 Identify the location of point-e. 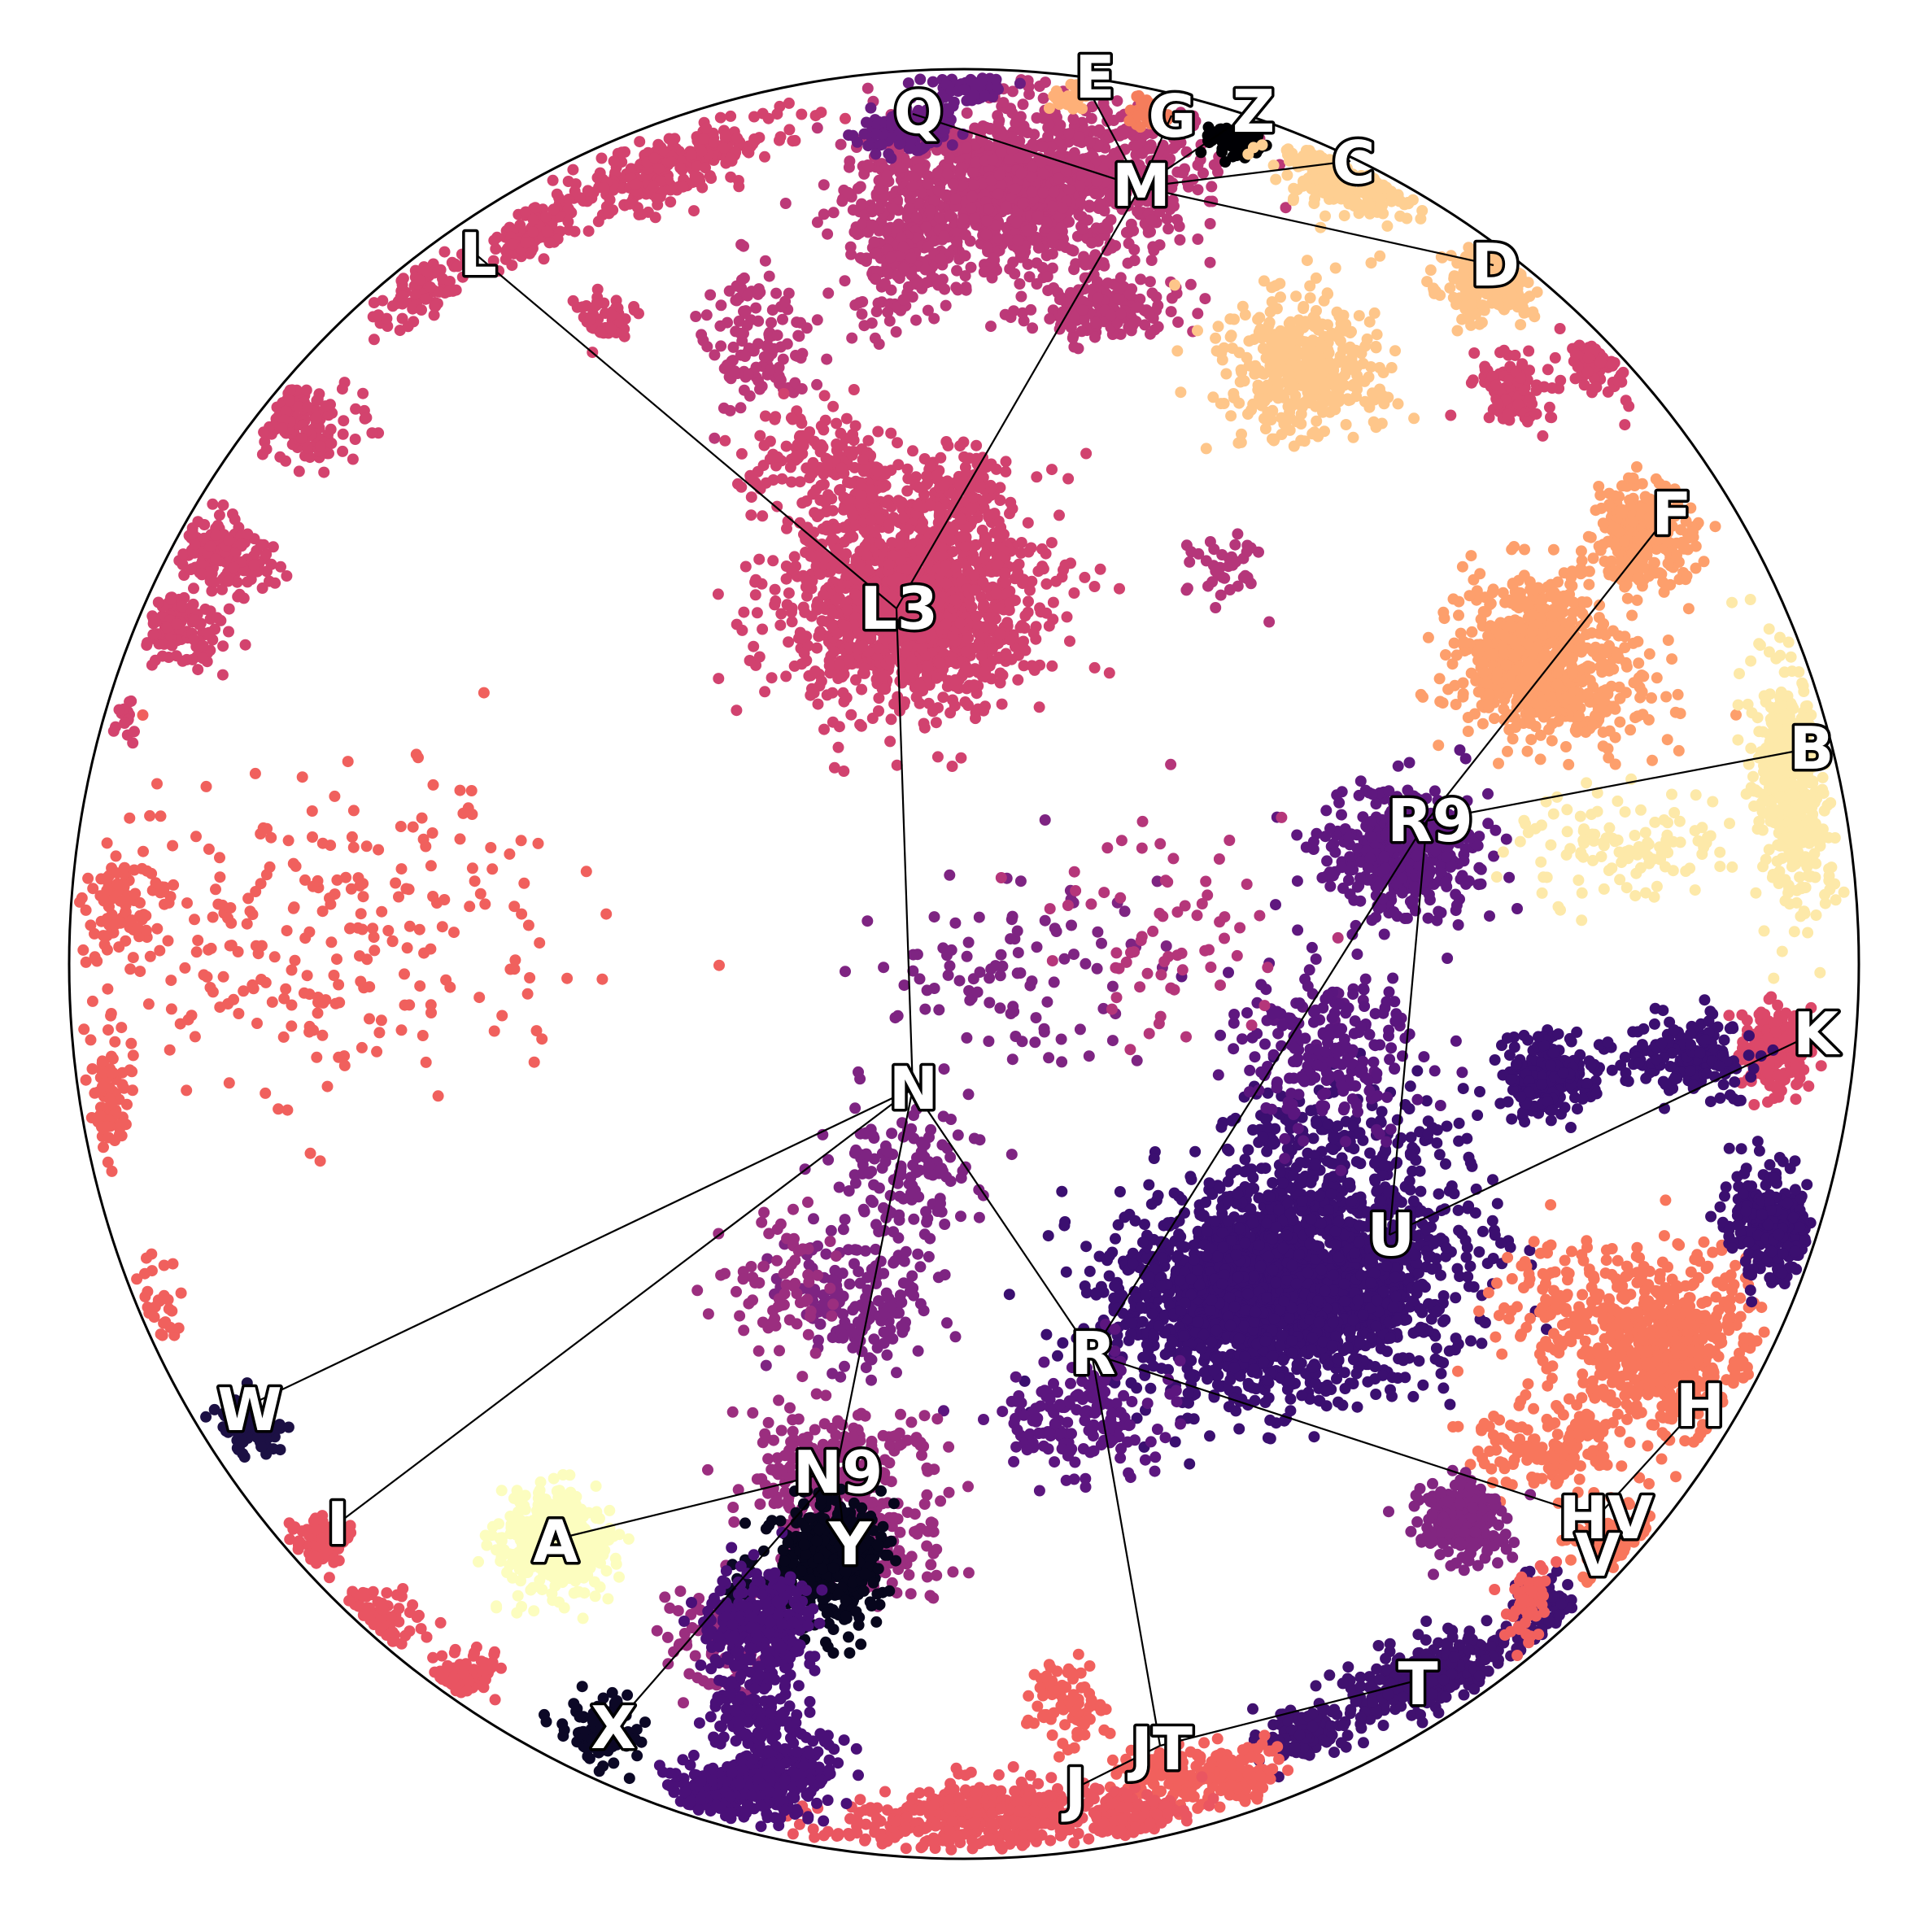
(1053, 96).